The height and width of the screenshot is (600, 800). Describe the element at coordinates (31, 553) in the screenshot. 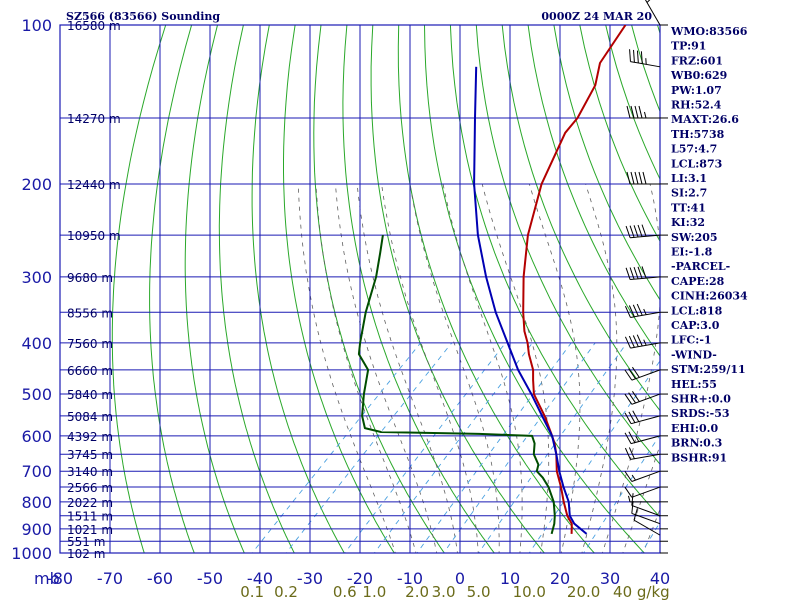

I see `pressure-tick-label: 1000` at that location.